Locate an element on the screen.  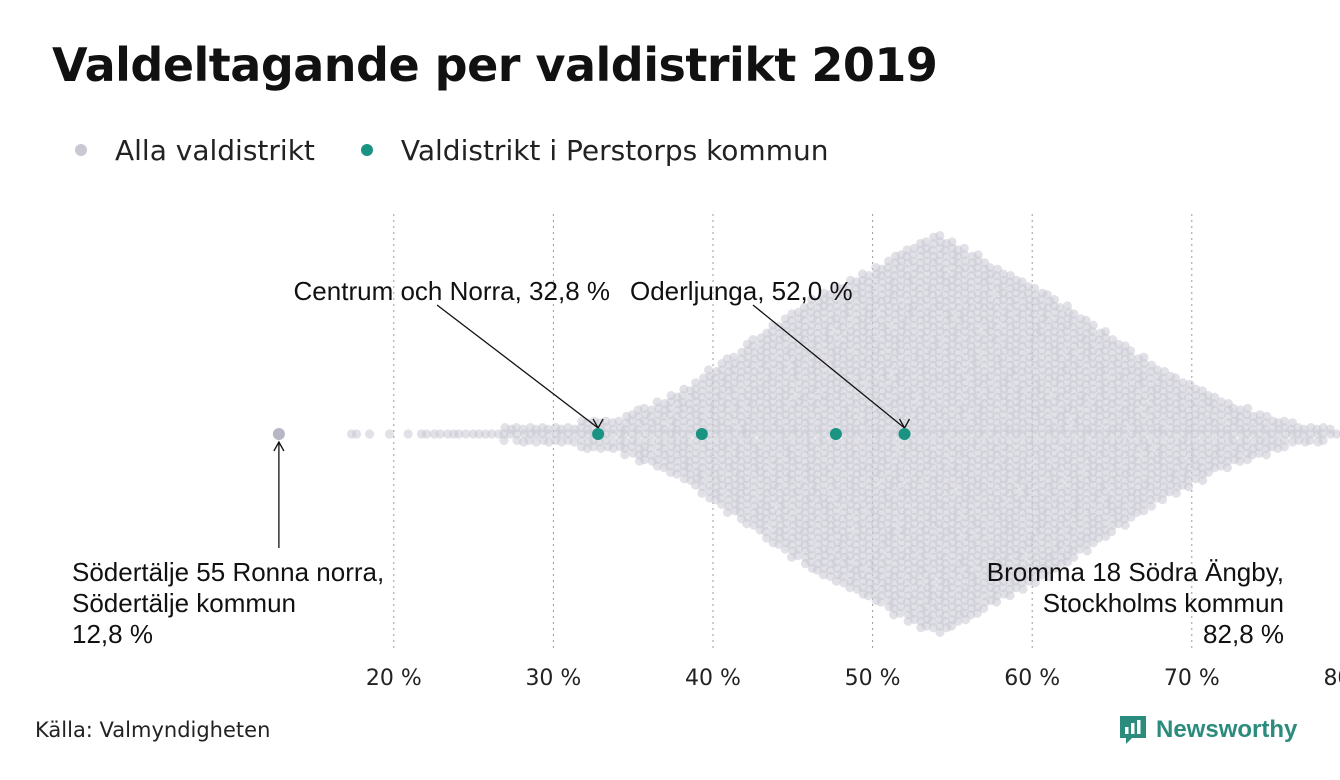
x-tick-label: 60 % is located at coordinates (1032, 678).